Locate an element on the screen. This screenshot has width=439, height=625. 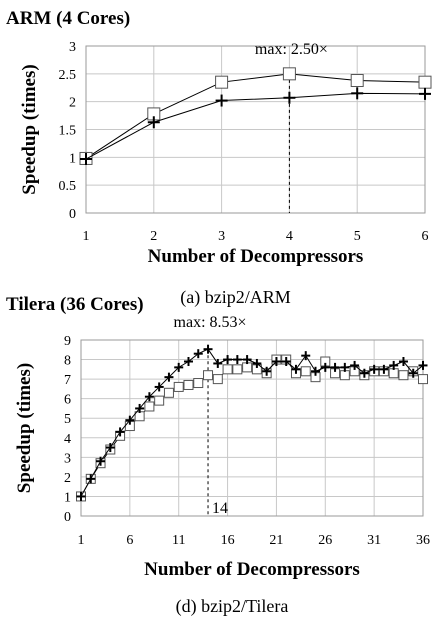
max-x-label: 14 is located at coordinates (220, 508).